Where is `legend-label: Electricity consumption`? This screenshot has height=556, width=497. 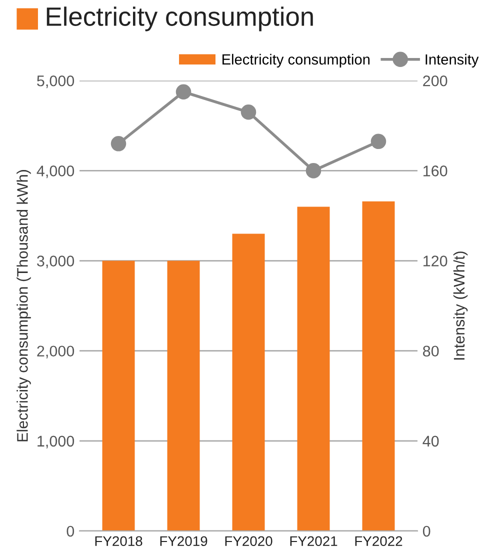
legend-label: Electricity consumption is located at coordinates (296, 61).